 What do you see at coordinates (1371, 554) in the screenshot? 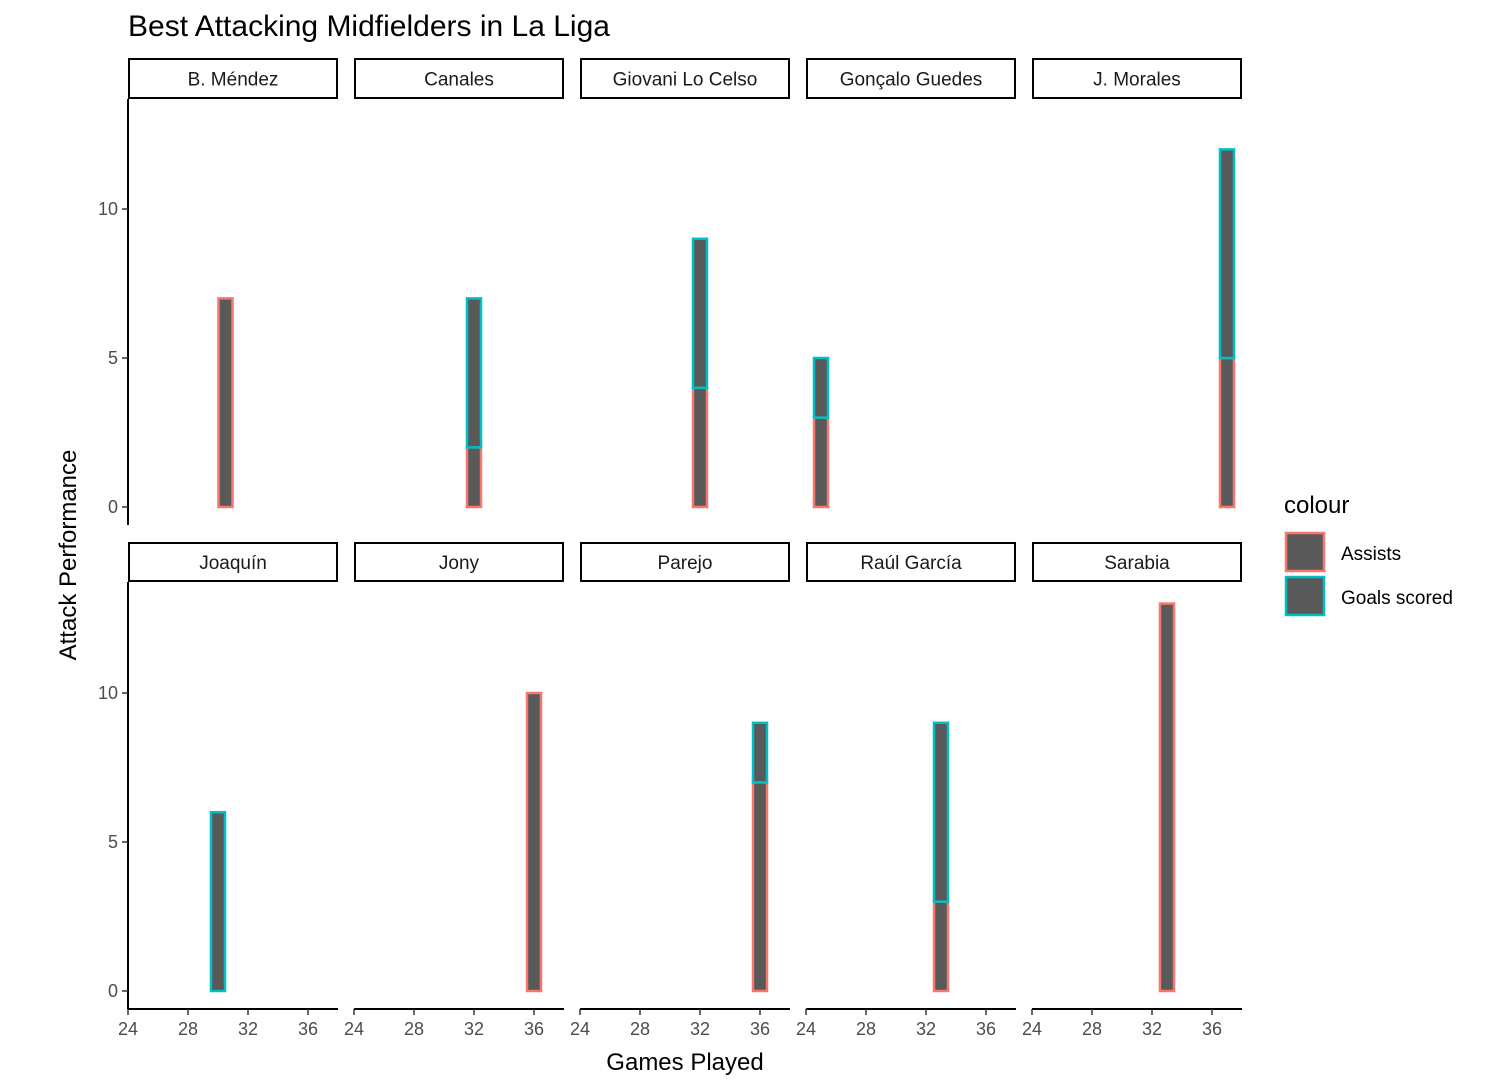
I see `legend-label-assists: Assists` at bounding box center [1371, 554].